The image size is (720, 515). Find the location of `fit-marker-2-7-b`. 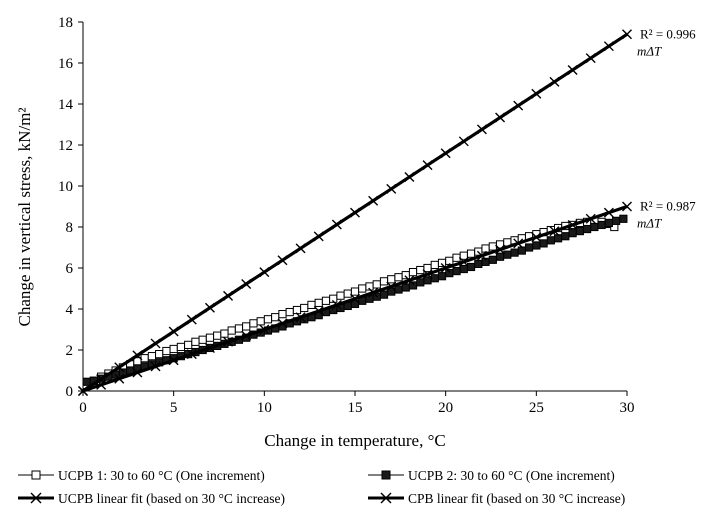

fit-marker-2-7-b is located at coordinates (209, 347).